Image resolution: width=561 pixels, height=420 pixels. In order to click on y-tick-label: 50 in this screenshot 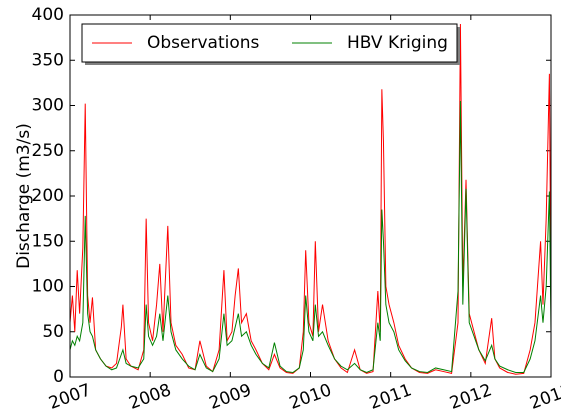, I will do `click(53, 332)`.